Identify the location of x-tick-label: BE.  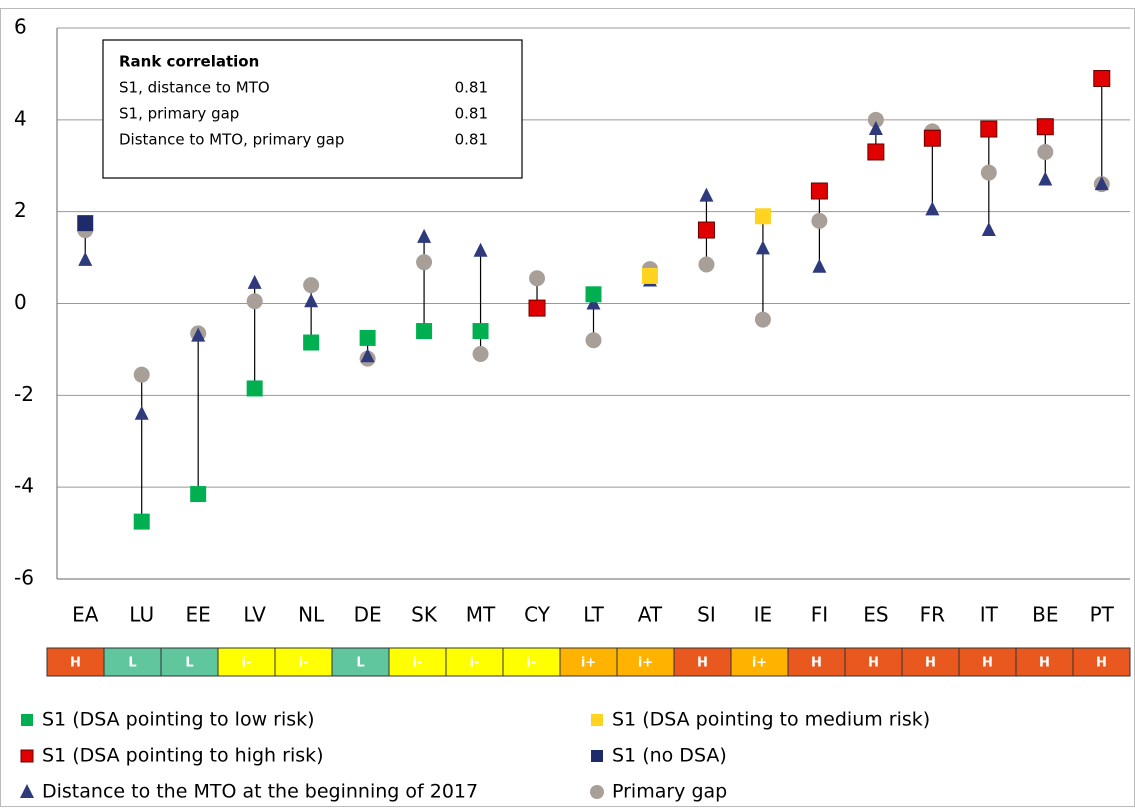
(1045, 615).